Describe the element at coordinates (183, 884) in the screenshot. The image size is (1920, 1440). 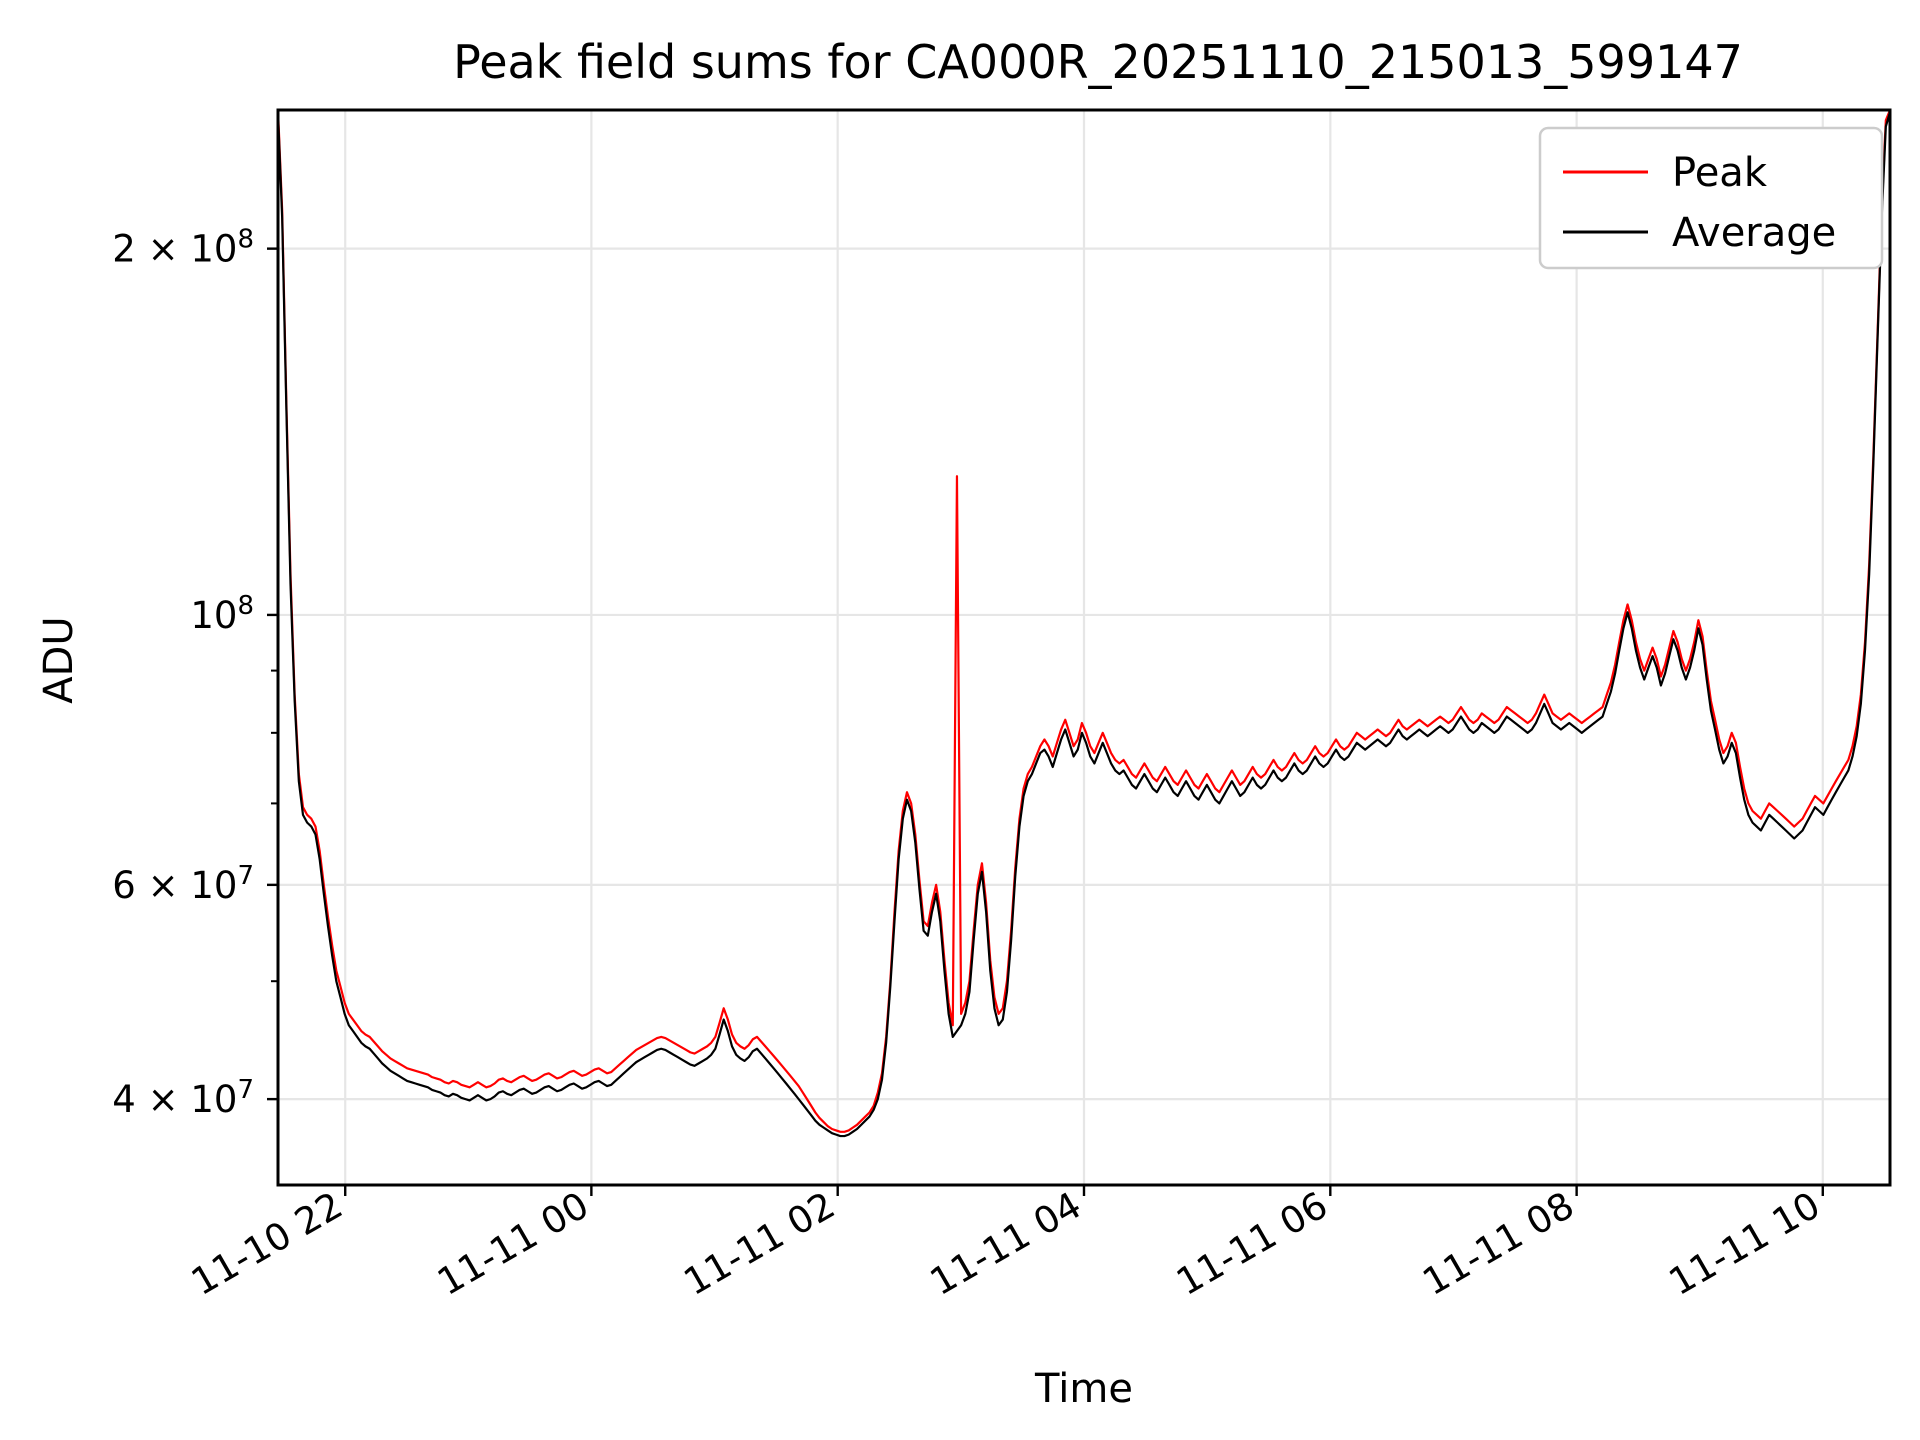
I see `y-tick-label: 6 × 107` at that location.